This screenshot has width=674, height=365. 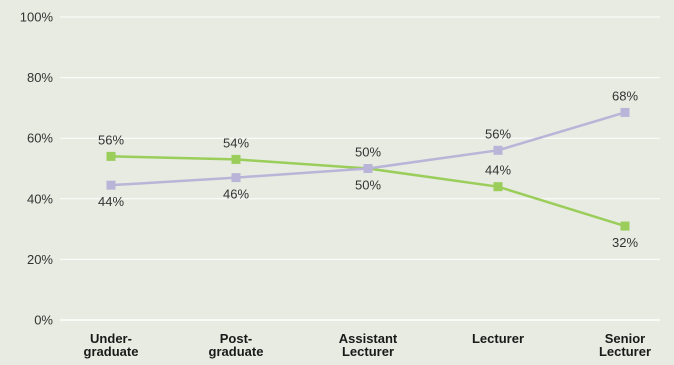 I want to click on y-tick-label: 40%, so click(x=40, y=198).